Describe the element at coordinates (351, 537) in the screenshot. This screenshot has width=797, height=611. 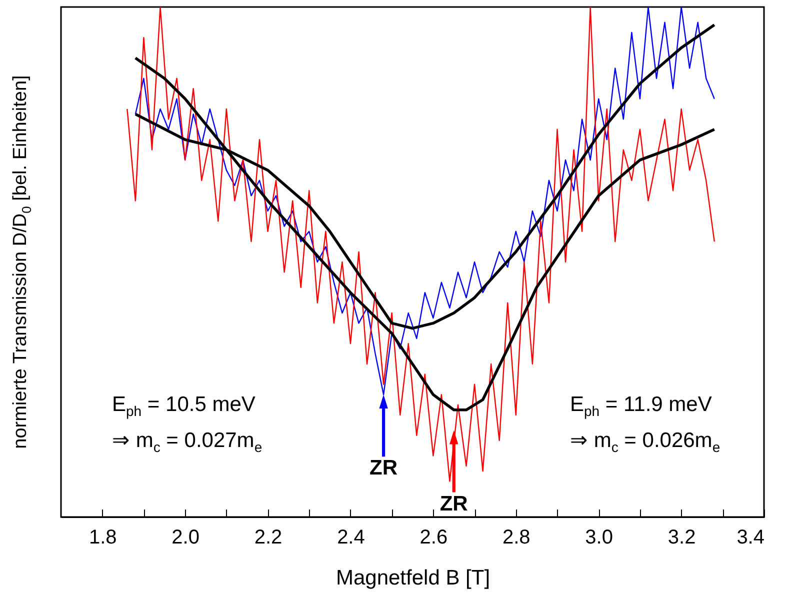
I see `x-tick-label: 2.4` at that location.